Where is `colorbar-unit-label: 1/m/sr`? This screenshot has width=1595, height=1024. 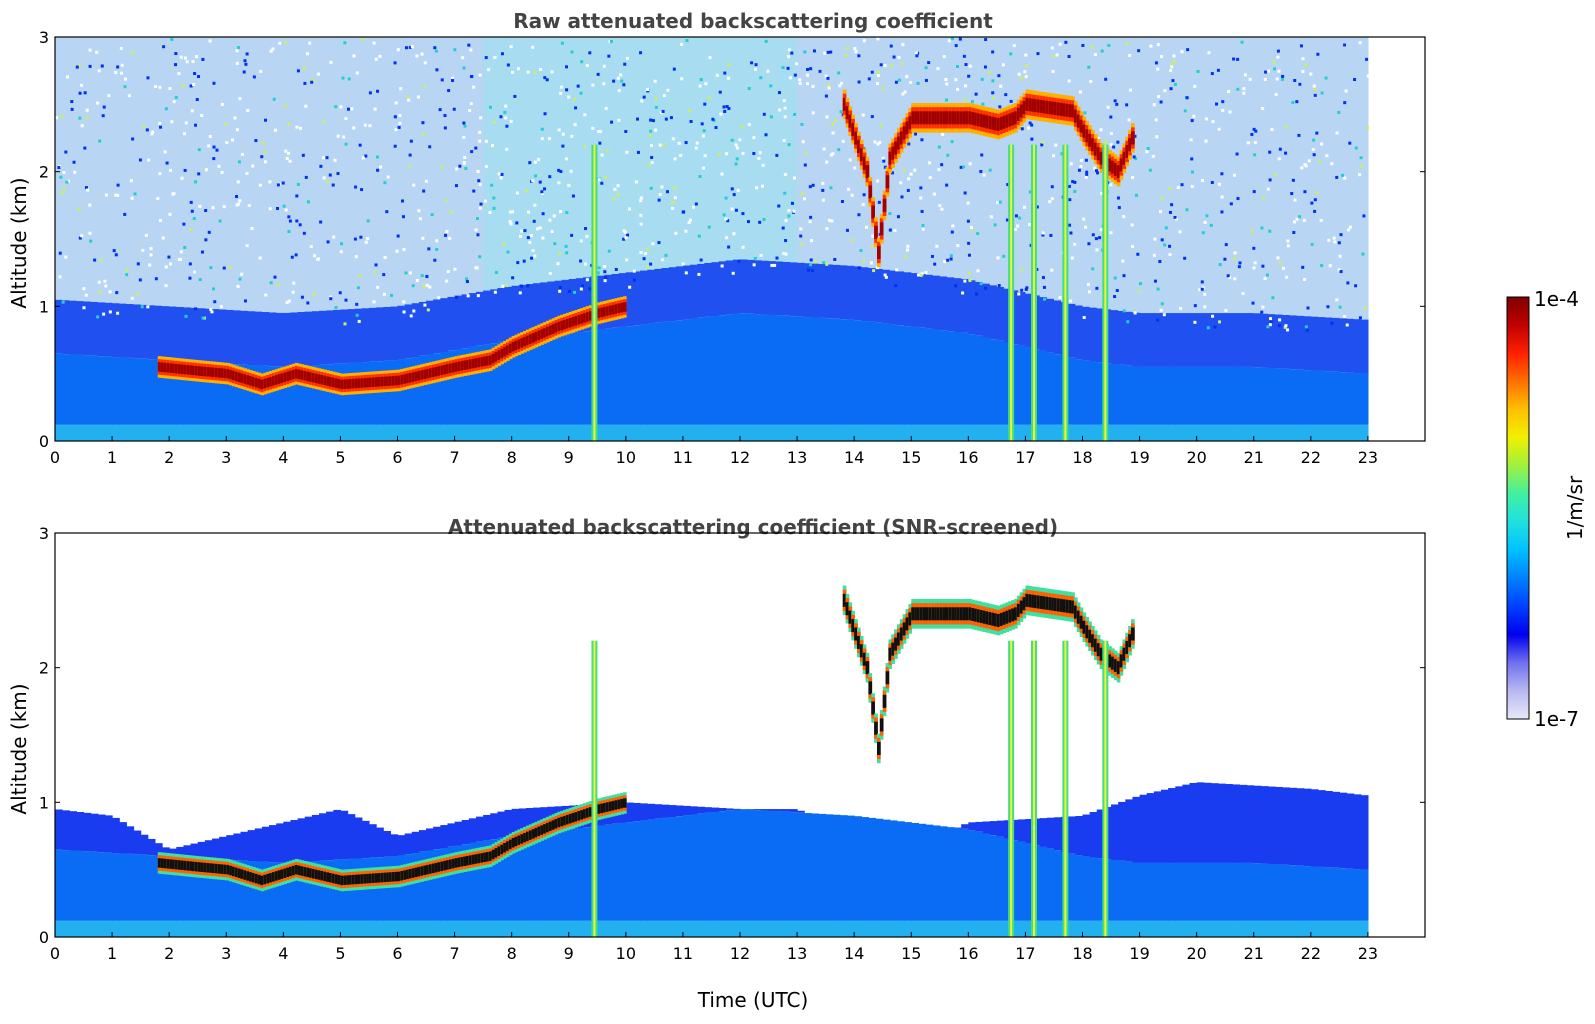 colorbar-unit-label: 1/m/sr is located at coordinates (1575, 507).